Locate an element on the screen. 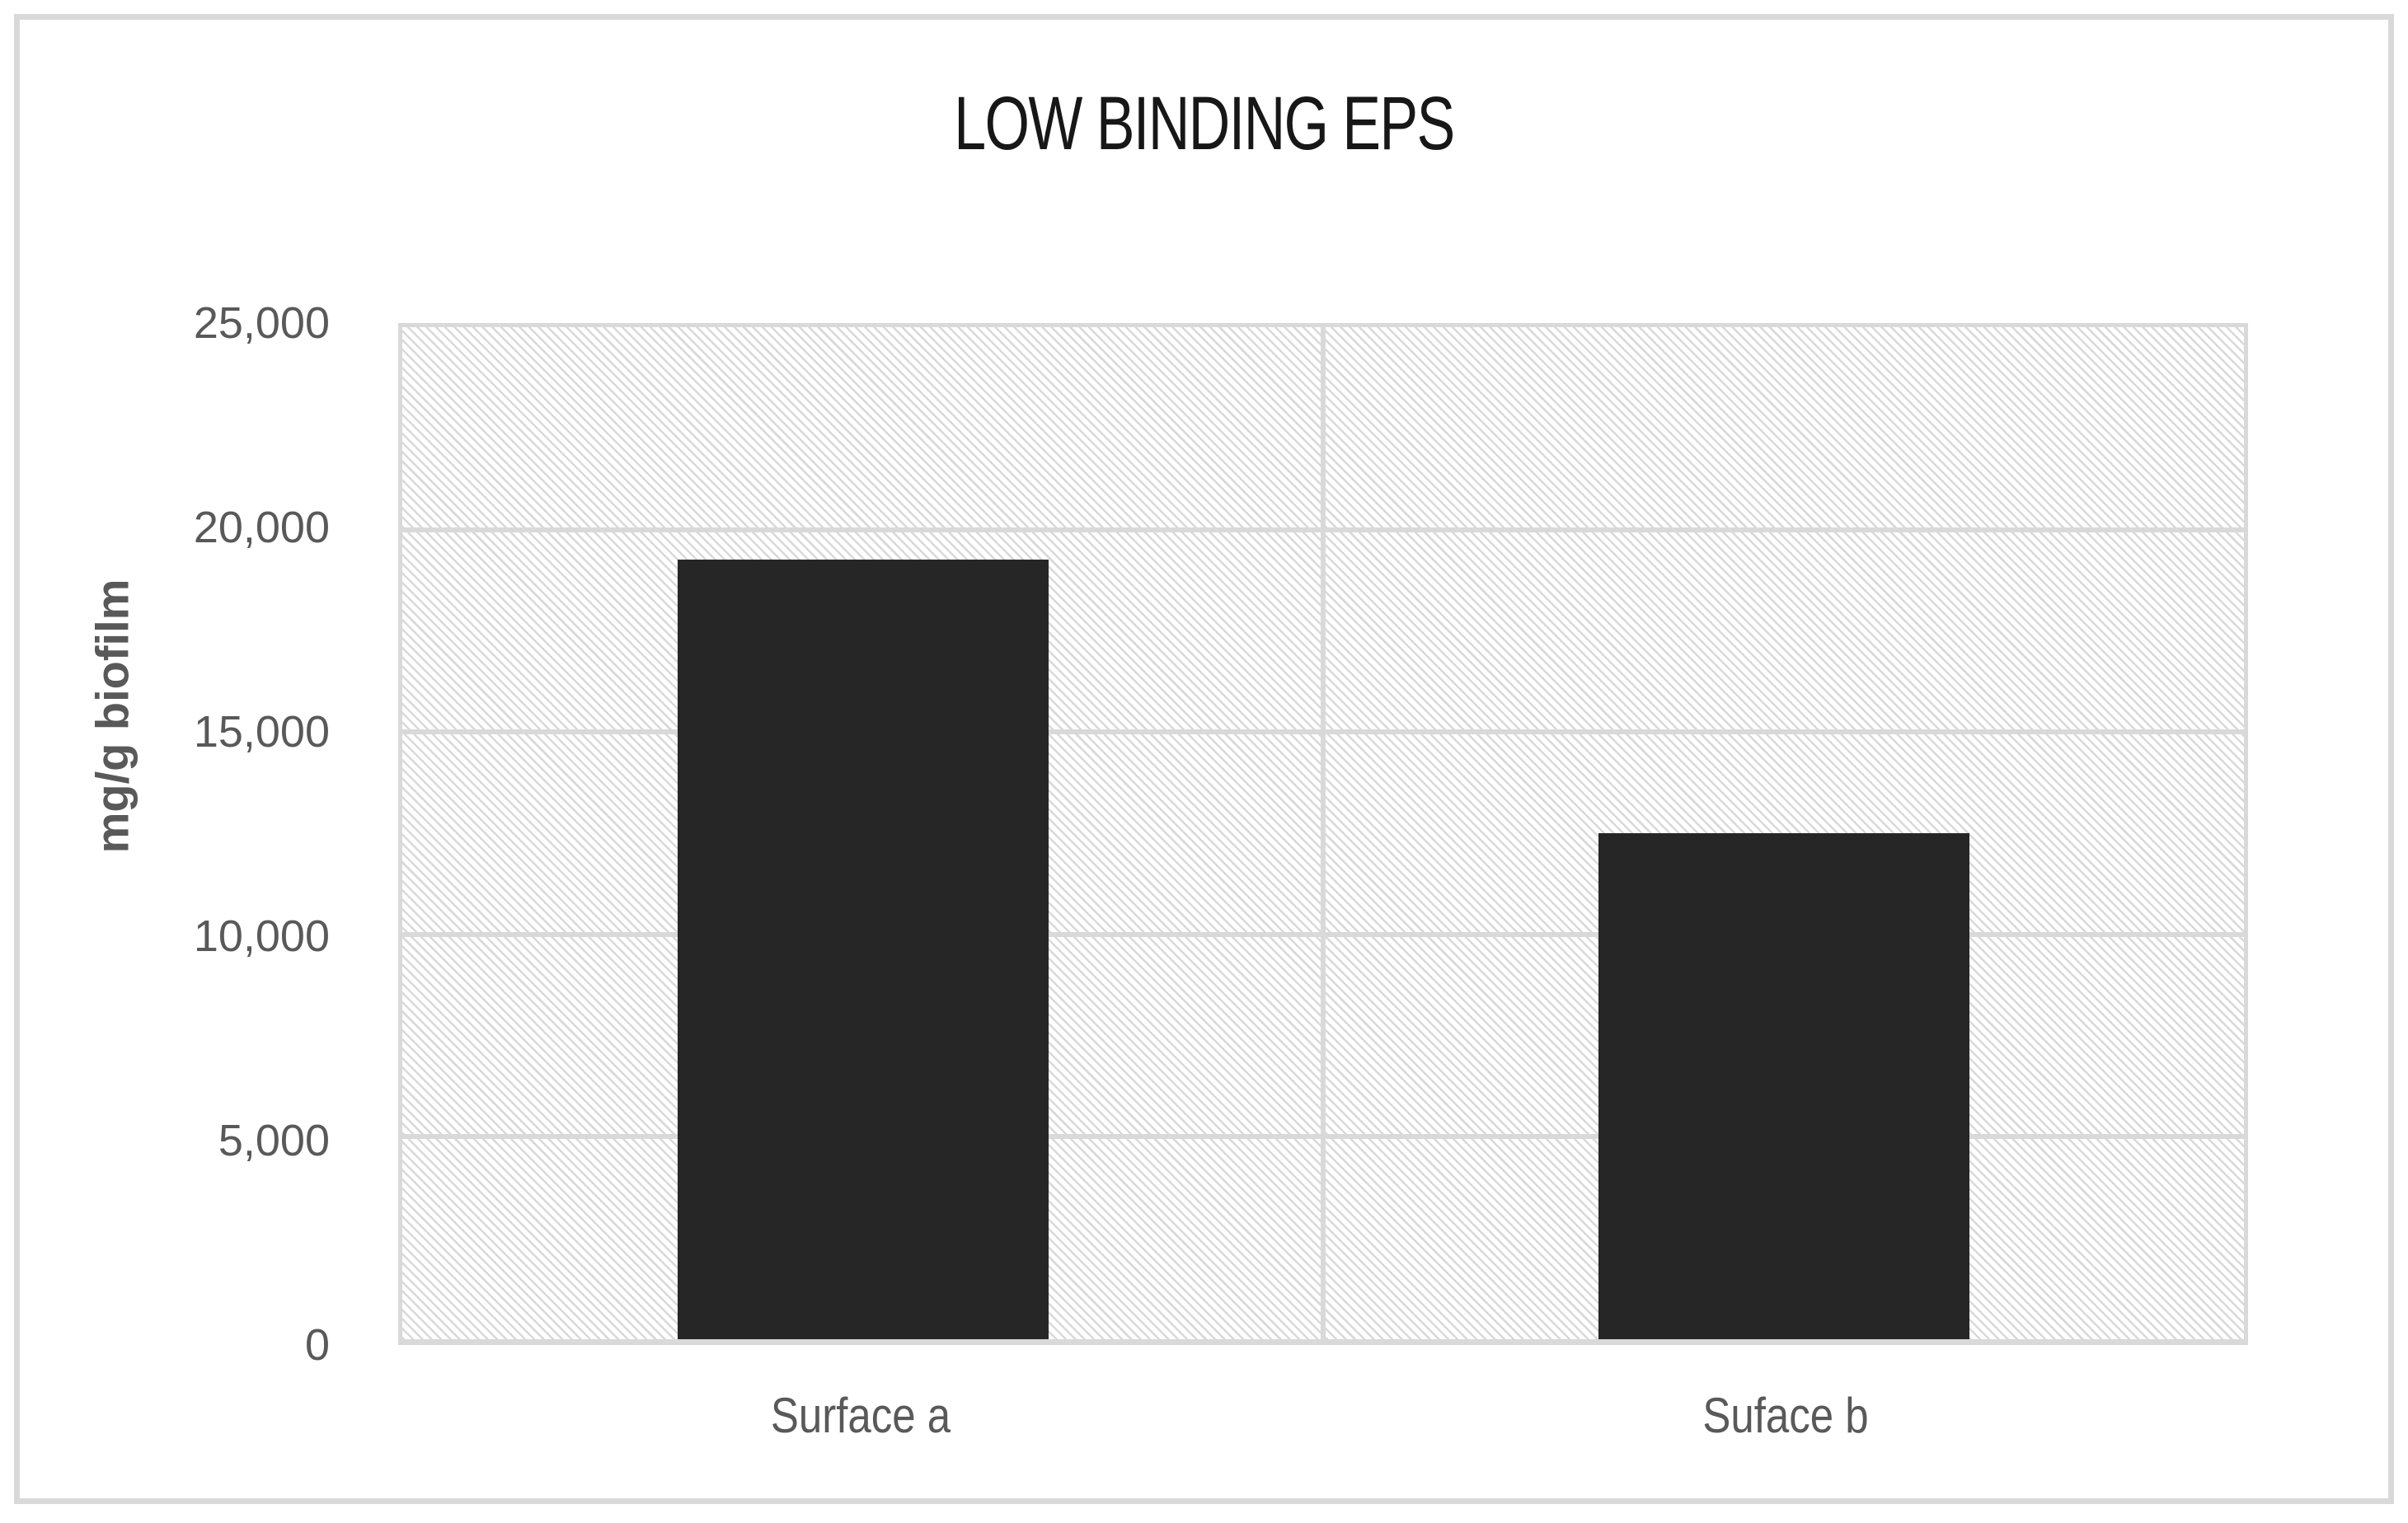 The height and width of the screenshot is (1523, 2408). y-tick-label: 0 is located at coordinates (317, 1345).